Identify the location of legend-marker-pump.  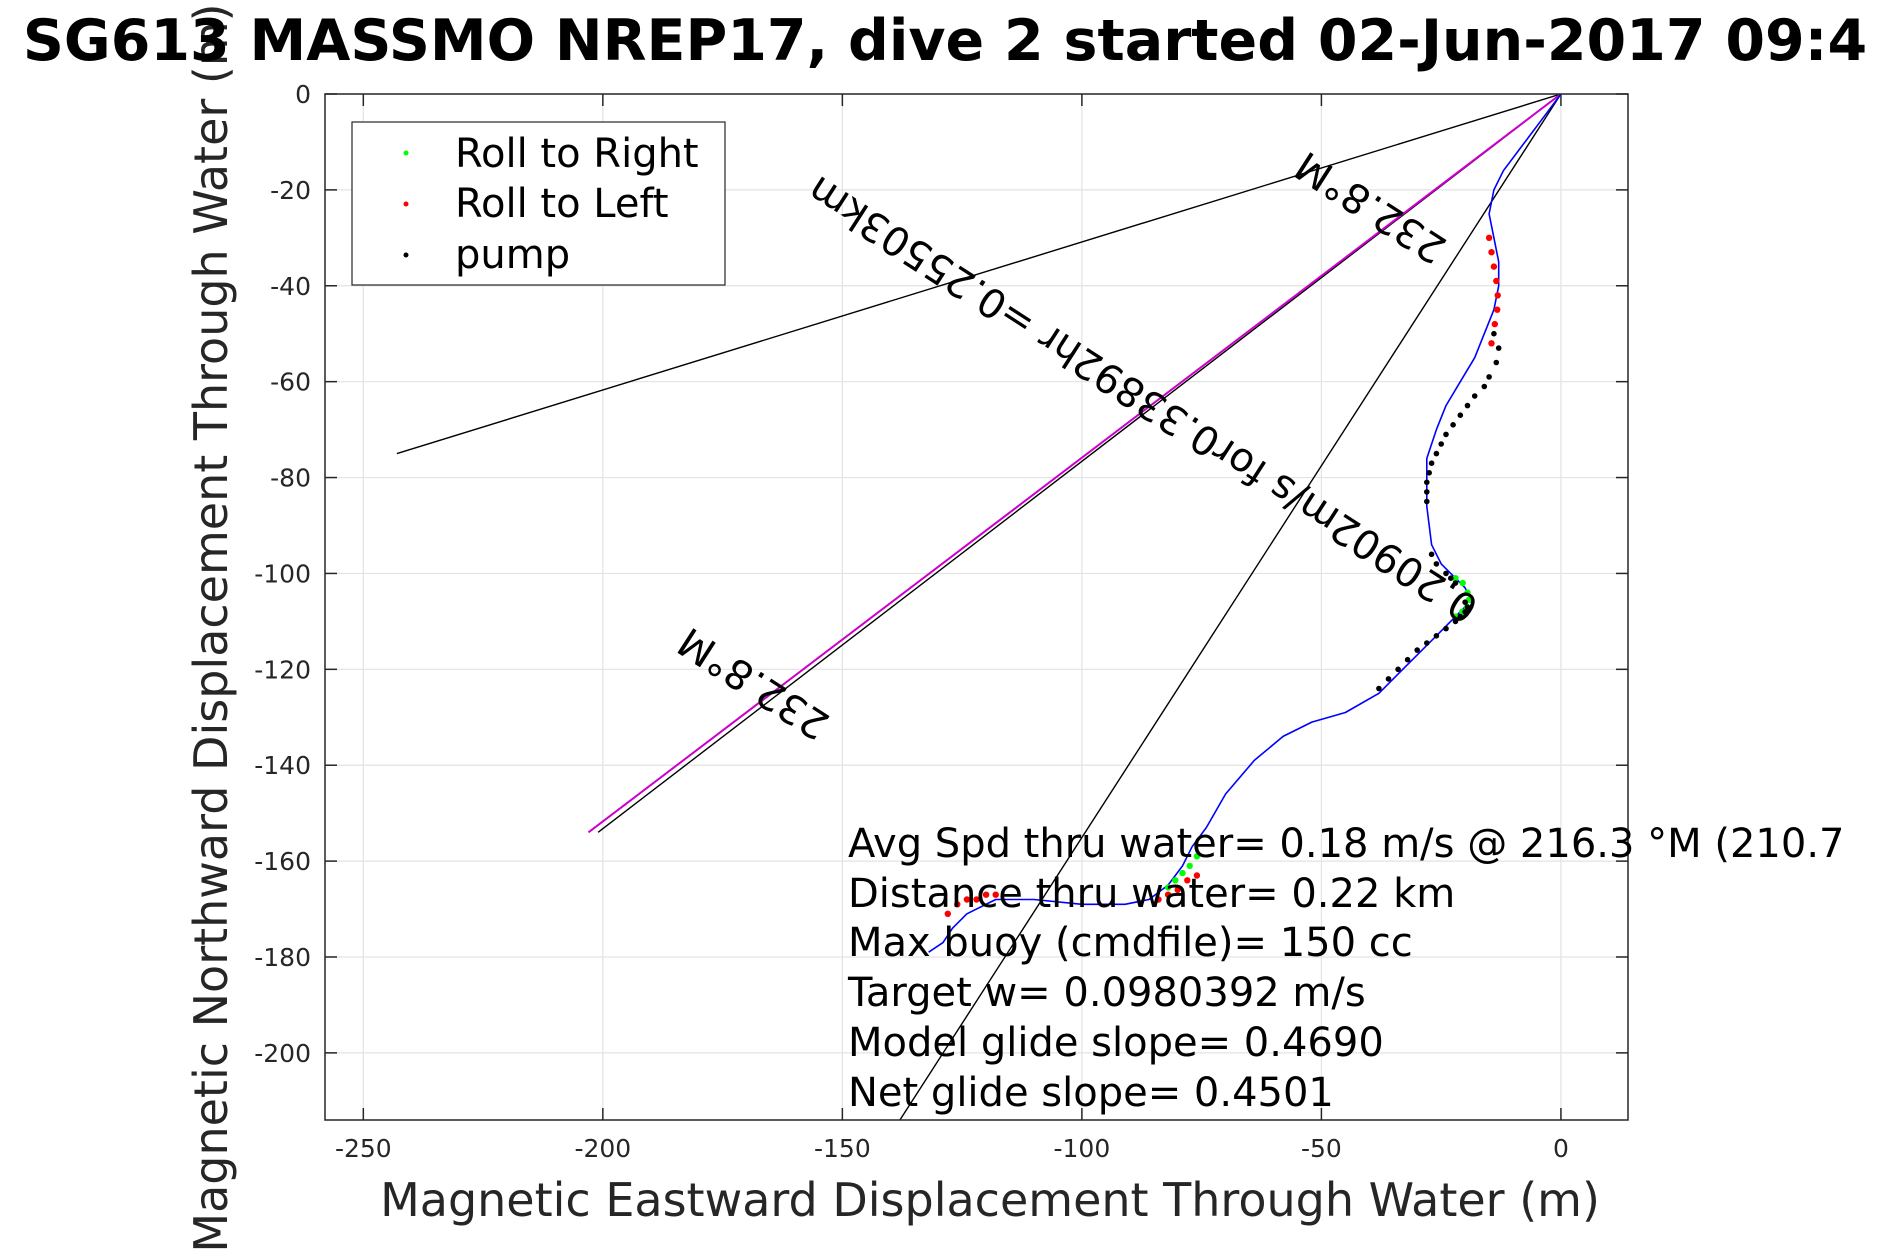
(406, 255).